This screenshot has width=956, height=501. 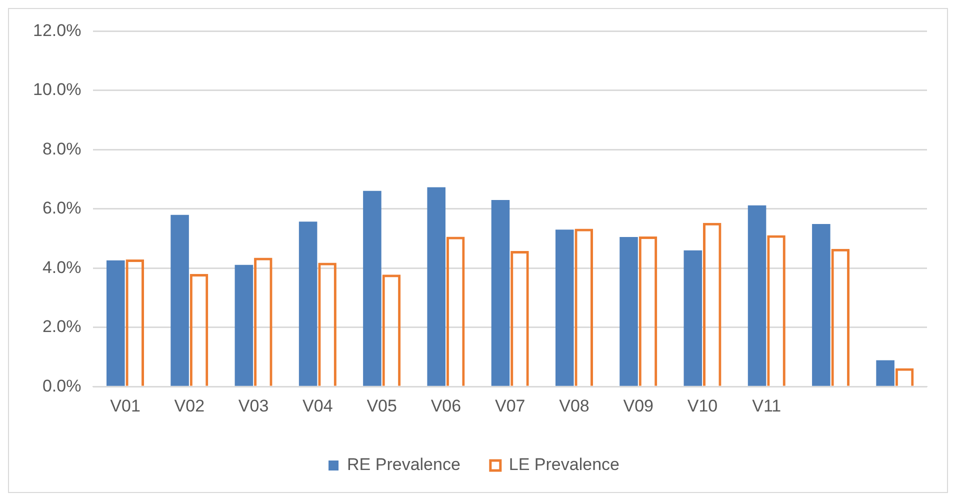 What do you see at coordinates (564, 464) in the screenshot?
I see `legend-label: LE Prevalence` at bounding box center [564, 464].